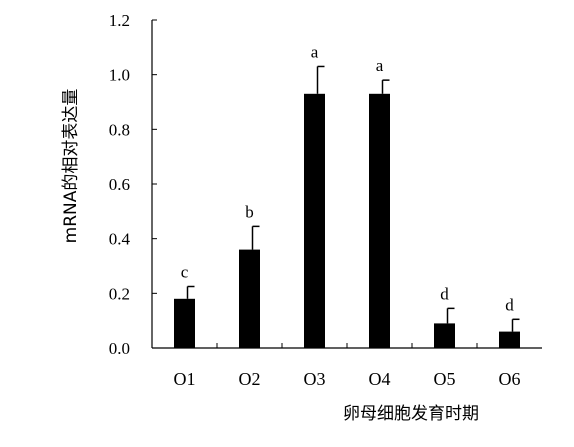 This screenshot has height=447, width=574. Describe the element at coordinates (119, 20) in the screenshot. I see `y-tick-label: 1.2` at that location.